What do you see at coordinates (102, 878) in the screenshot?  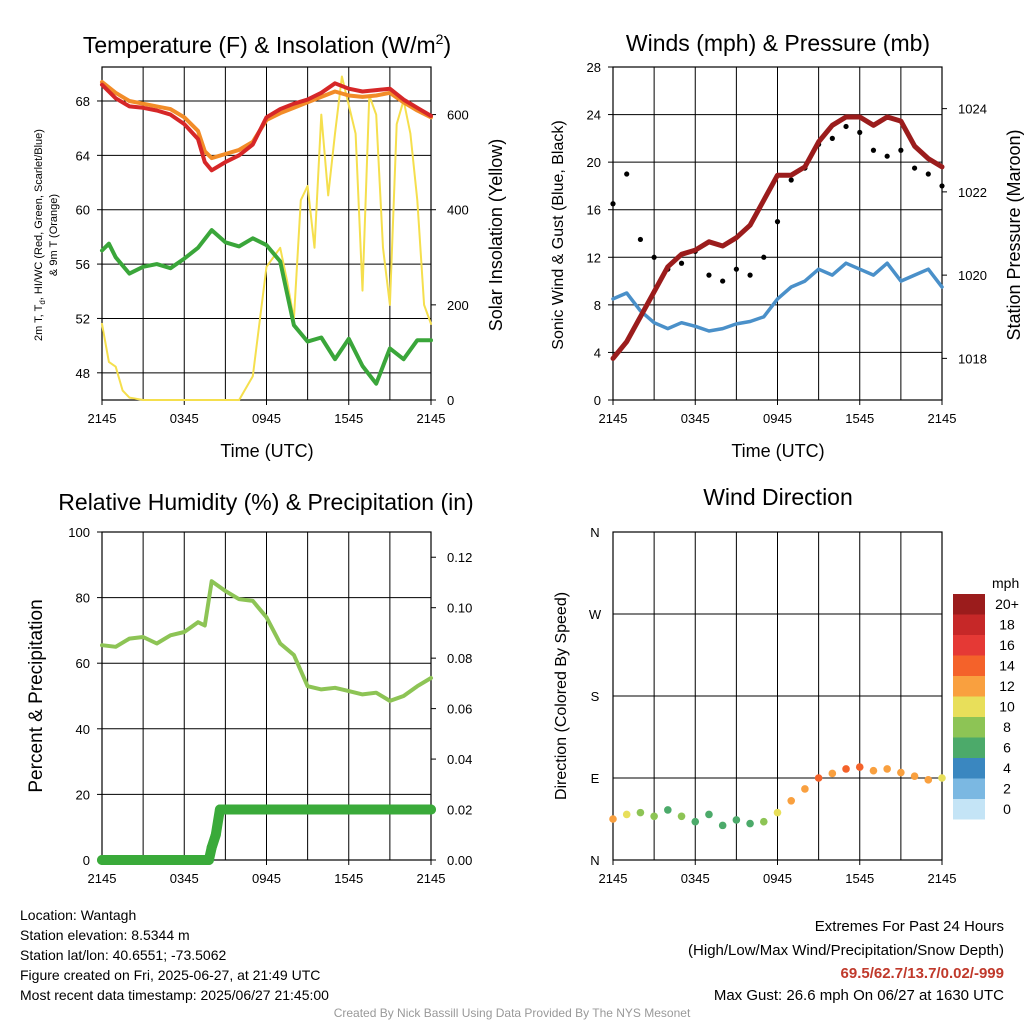 I see `rh-xtick-label: 2145` at bounding box center [102, 878].